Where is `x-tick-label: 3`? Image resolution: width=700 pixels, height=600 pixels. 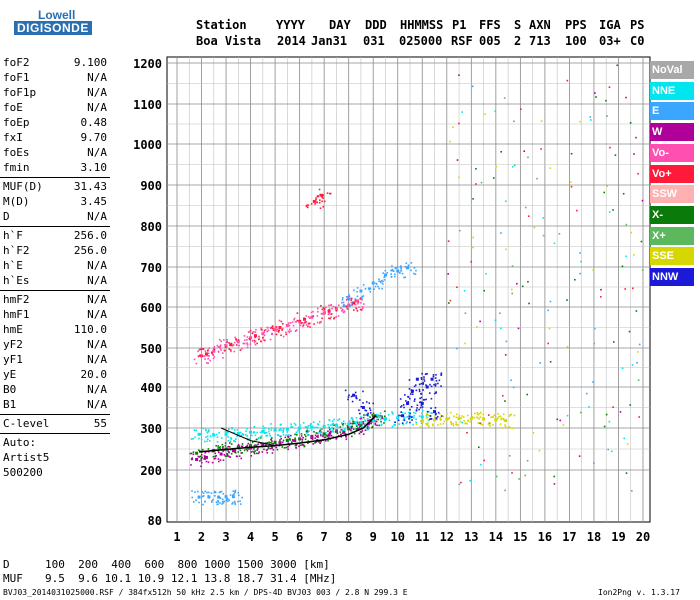
x-tick-label: 3 is located at coordinates (225, 537).